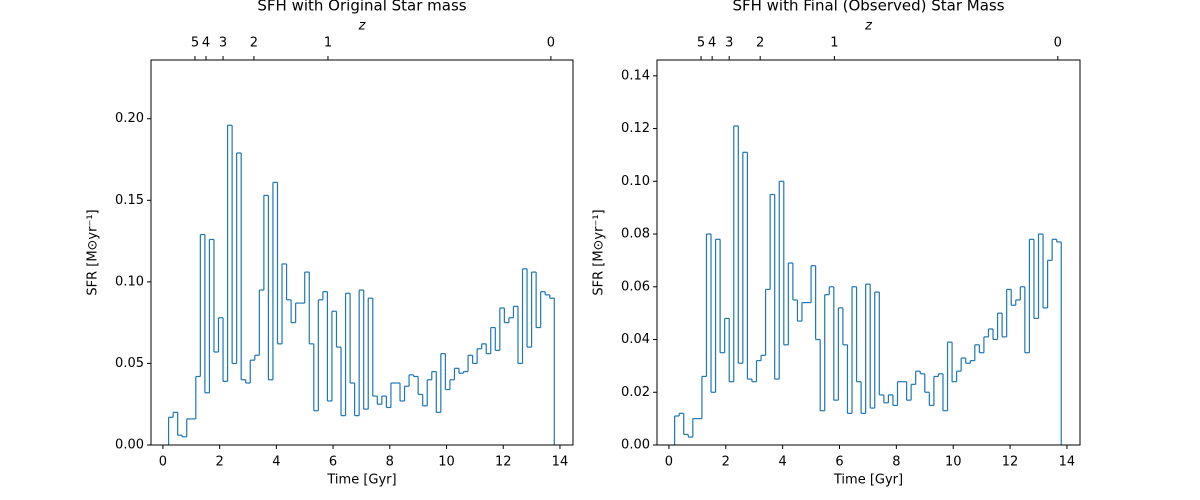 The image size is (1200, 500). What do you see at coordinates (635, 286) in the screenshot?
I see `y-tick-label: 0.06` at bounding box center [635, 286].